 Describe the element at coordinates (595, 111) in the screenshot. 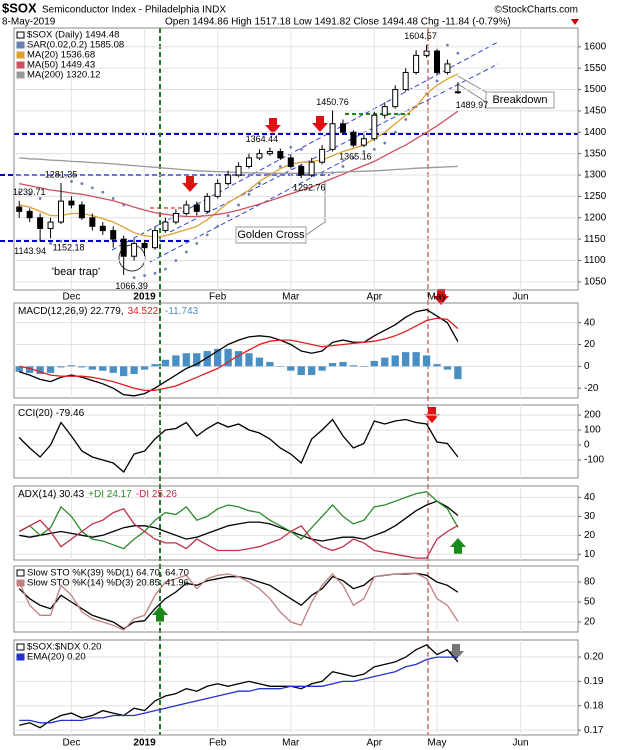

I see `y-tick-label: 1450` at that location.